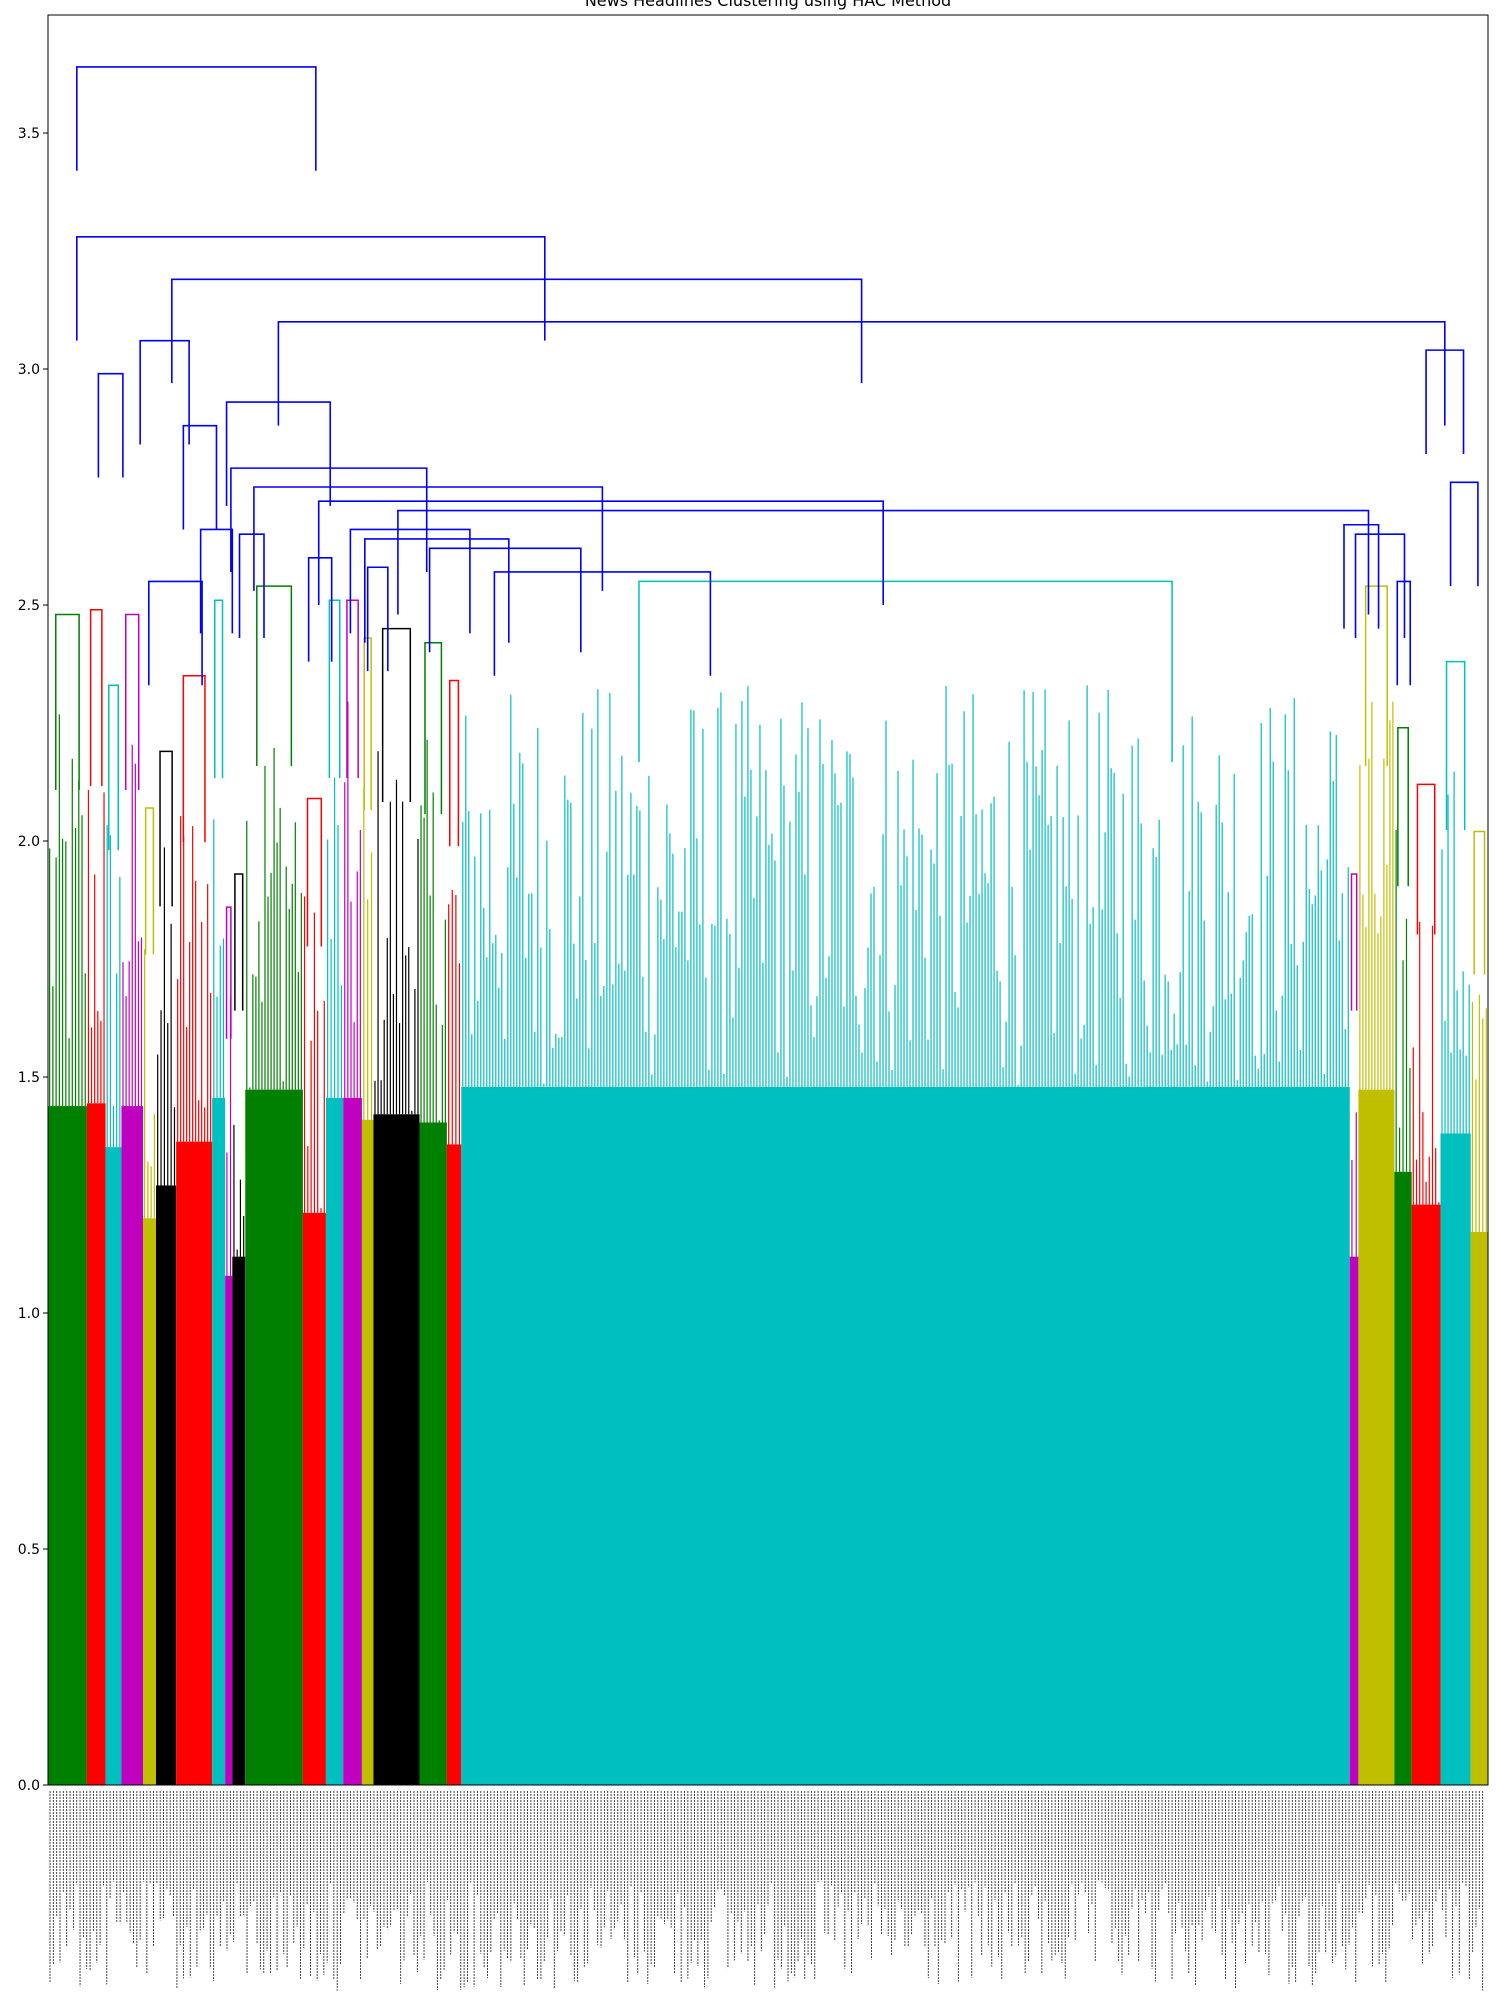 The height and width of the screenshot is (2000, 1500). I want to click on y-axis: 0.0 0.5 1.0 1.5 2.0 2.5 3.0 3.5, so click(33, 960).